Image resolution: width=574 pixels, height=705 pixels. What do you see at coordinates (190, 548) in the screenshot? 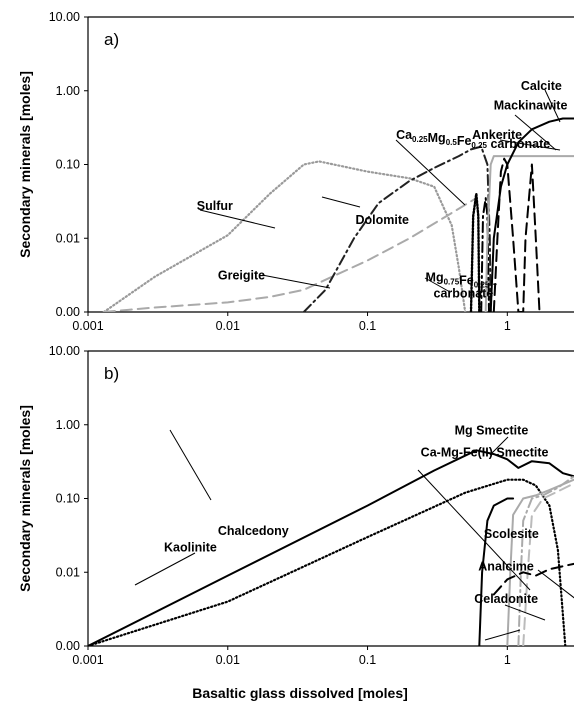
I see `annotation-label: Kaolinite` at bounding box center [190, 548].